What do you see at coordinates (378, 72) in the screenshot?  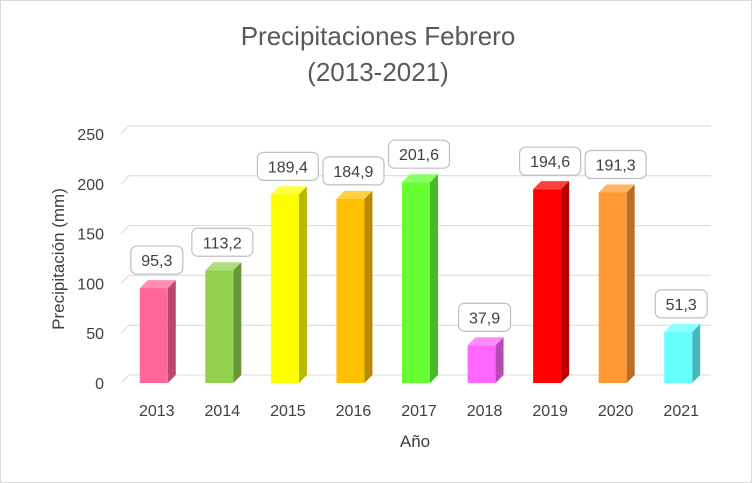 I see `chart-title-line-2: (2013-2021)` at bounding box center [378, 72].